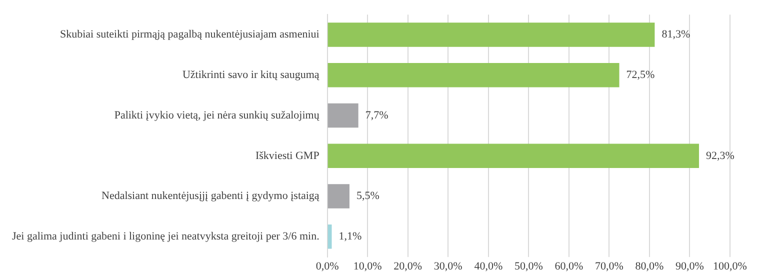 This screenshot has width=760, height=280. I want to click on x-tick-label: 0,0%, so click(327, 266).